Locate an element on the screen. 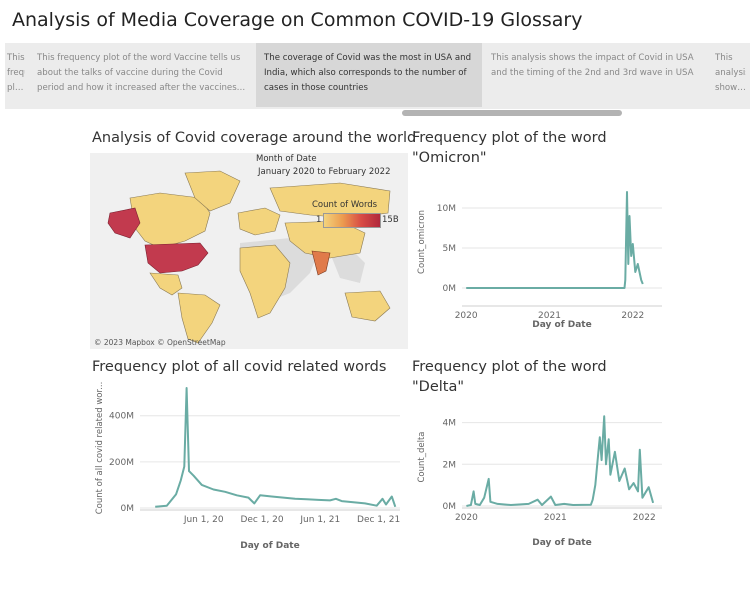 The width and height of the screenshot is (750, 600). delta-chart: 0M 2M 4M 2020 2021 2022 Day of Date Count_delta is located at coordinates (541, 477).